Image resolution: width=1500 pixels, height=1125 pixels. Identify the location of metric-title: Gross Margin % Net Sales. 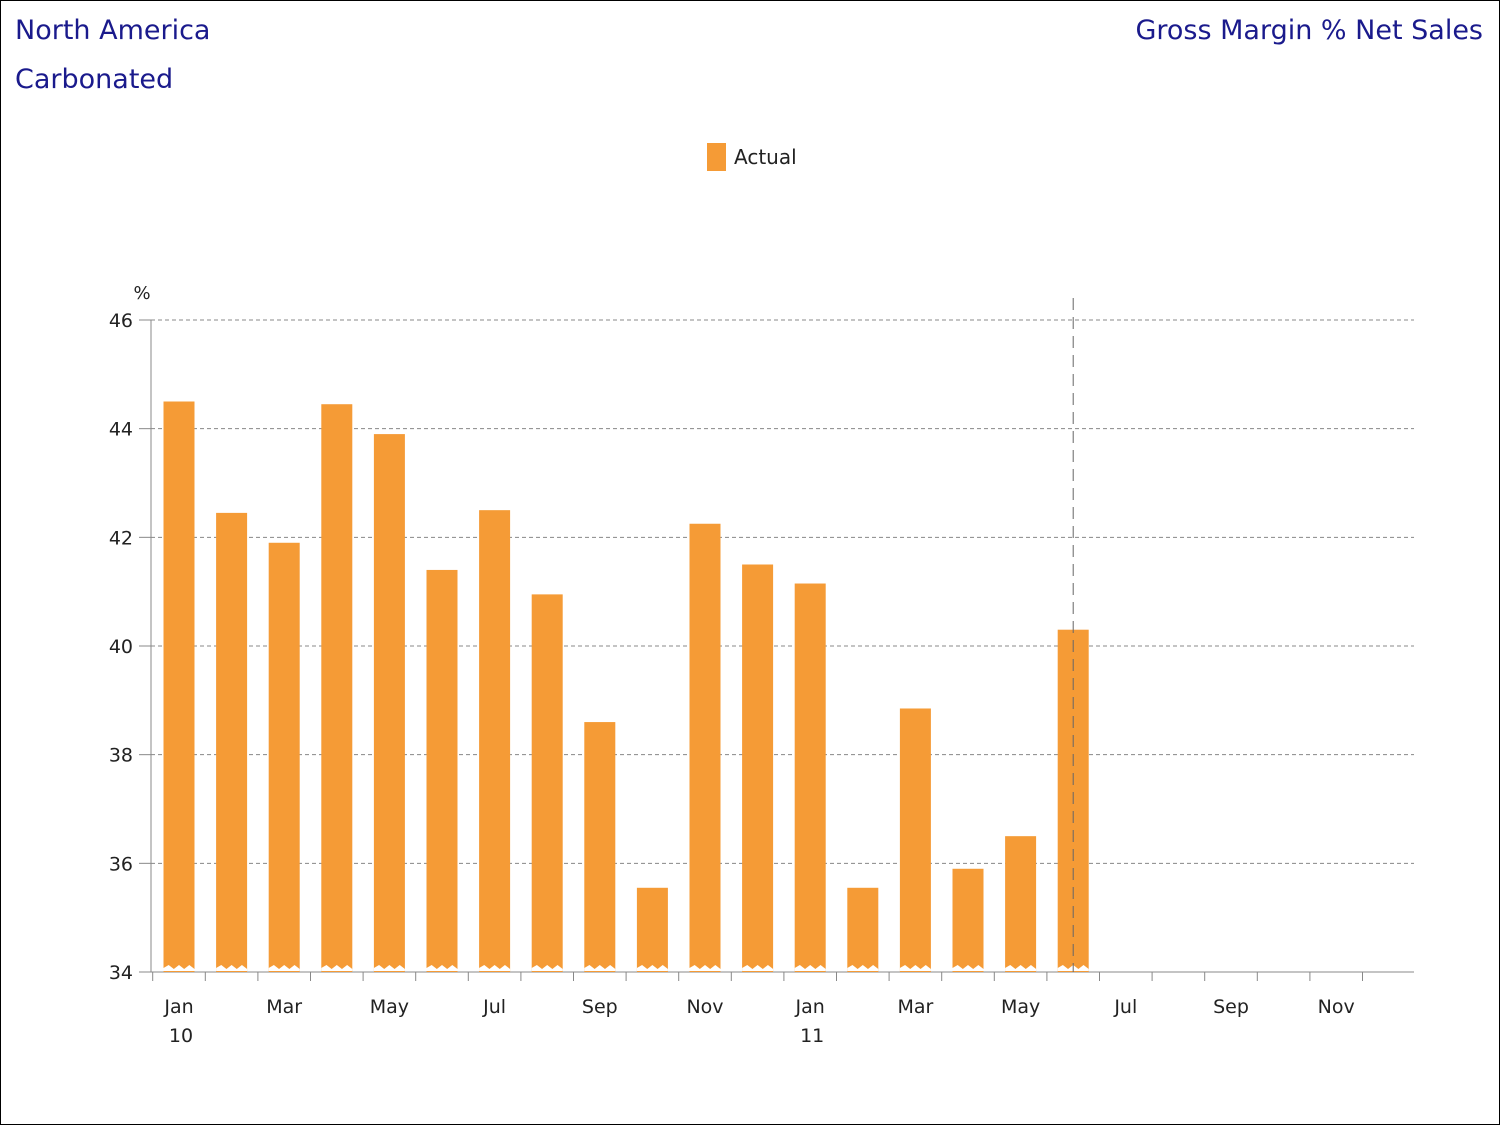
(1309, 30).